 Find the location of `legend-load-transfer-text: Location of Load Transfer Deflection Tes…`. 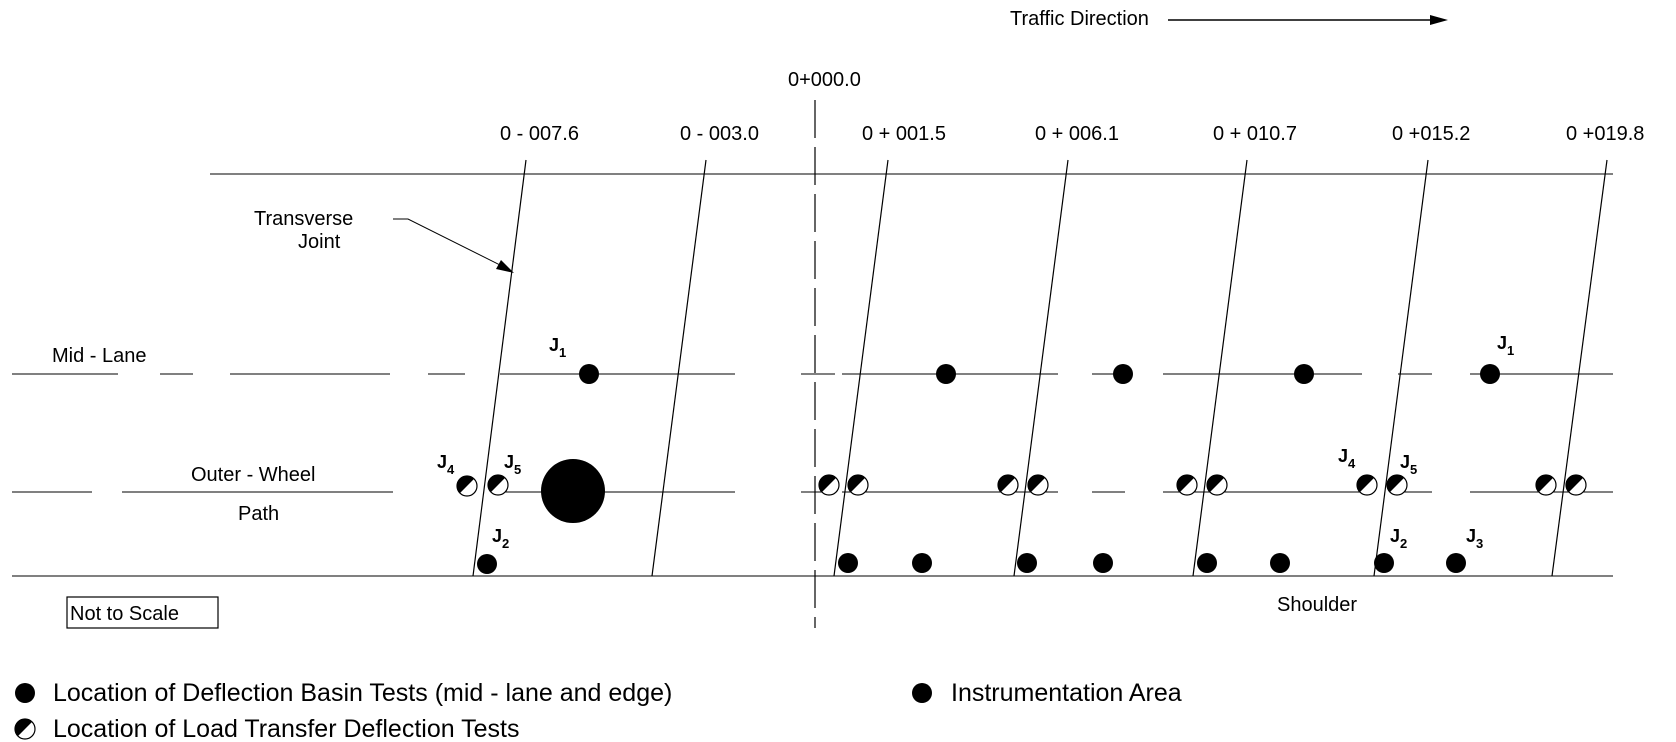

legend-load-transfer-text: Location of Load Transfer Deflection Tes… is located at coordinates (286, 728).